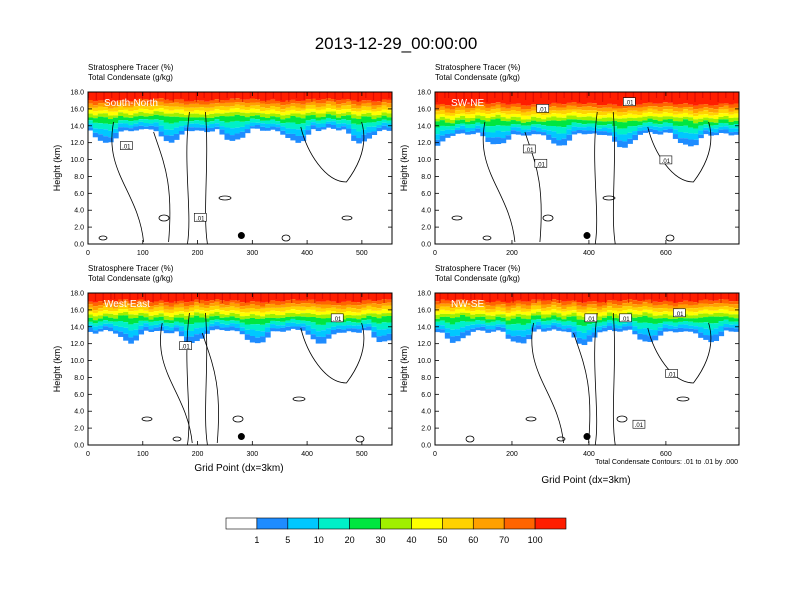  Describe the element at coordinates (362, 454) in the screenshot. I see `xtick-label: 500` at that location.